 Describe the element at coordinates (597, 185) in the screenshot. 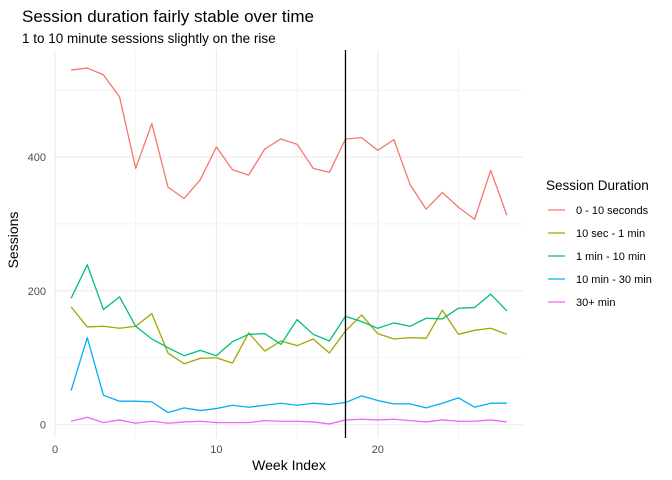

I see `legend-title: Session Duration` at that location.